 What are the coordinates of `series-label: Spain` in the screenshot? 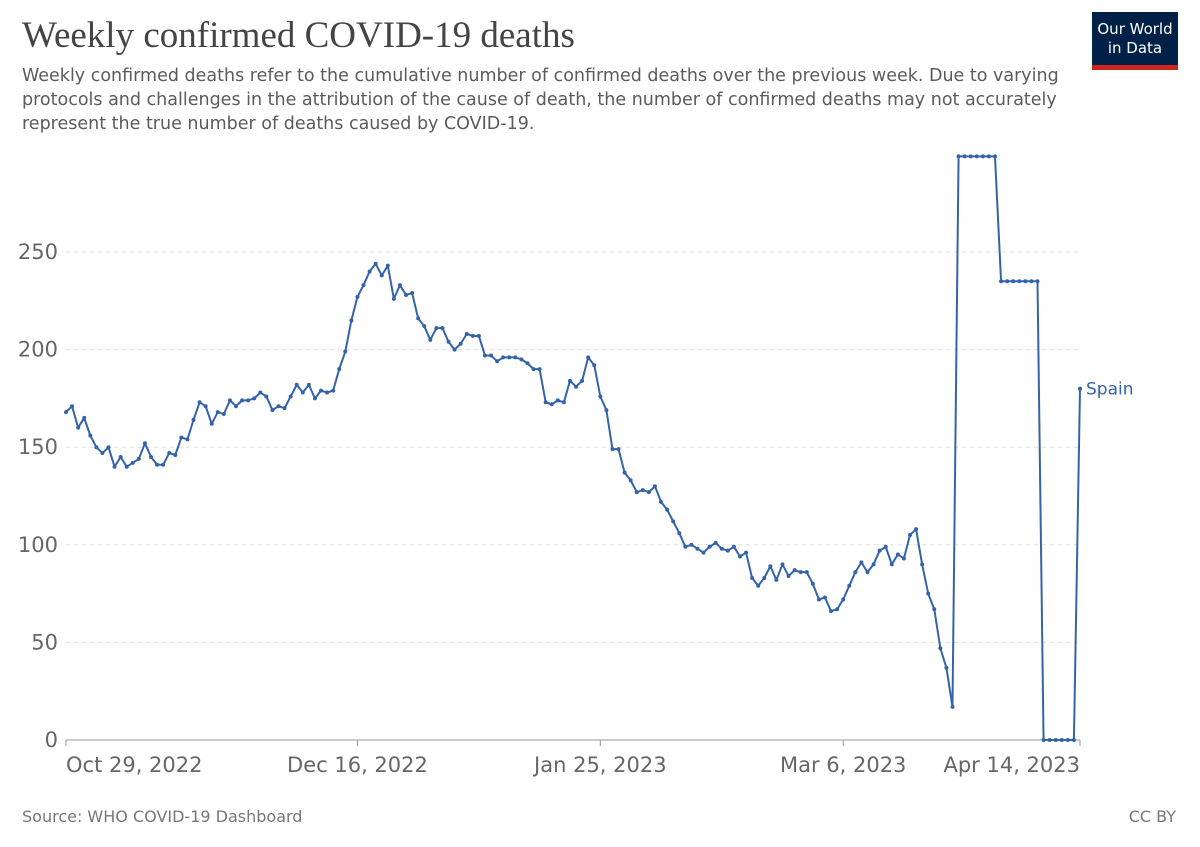 It's located at (1110, 390).